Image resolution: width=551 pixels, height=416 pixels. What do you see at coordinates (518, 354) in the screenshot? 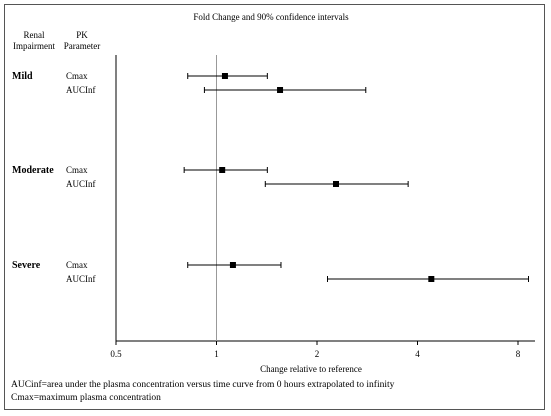
I see `x-tick-label: 8` at bounding box center [518, 354].